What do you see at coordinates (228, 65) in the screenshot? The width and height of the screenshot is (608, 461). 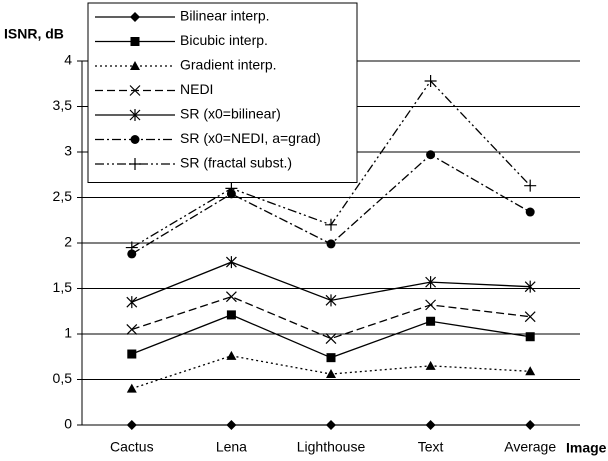 I see `legend-label: Gradient interp.` at bounding box center [228, 65].